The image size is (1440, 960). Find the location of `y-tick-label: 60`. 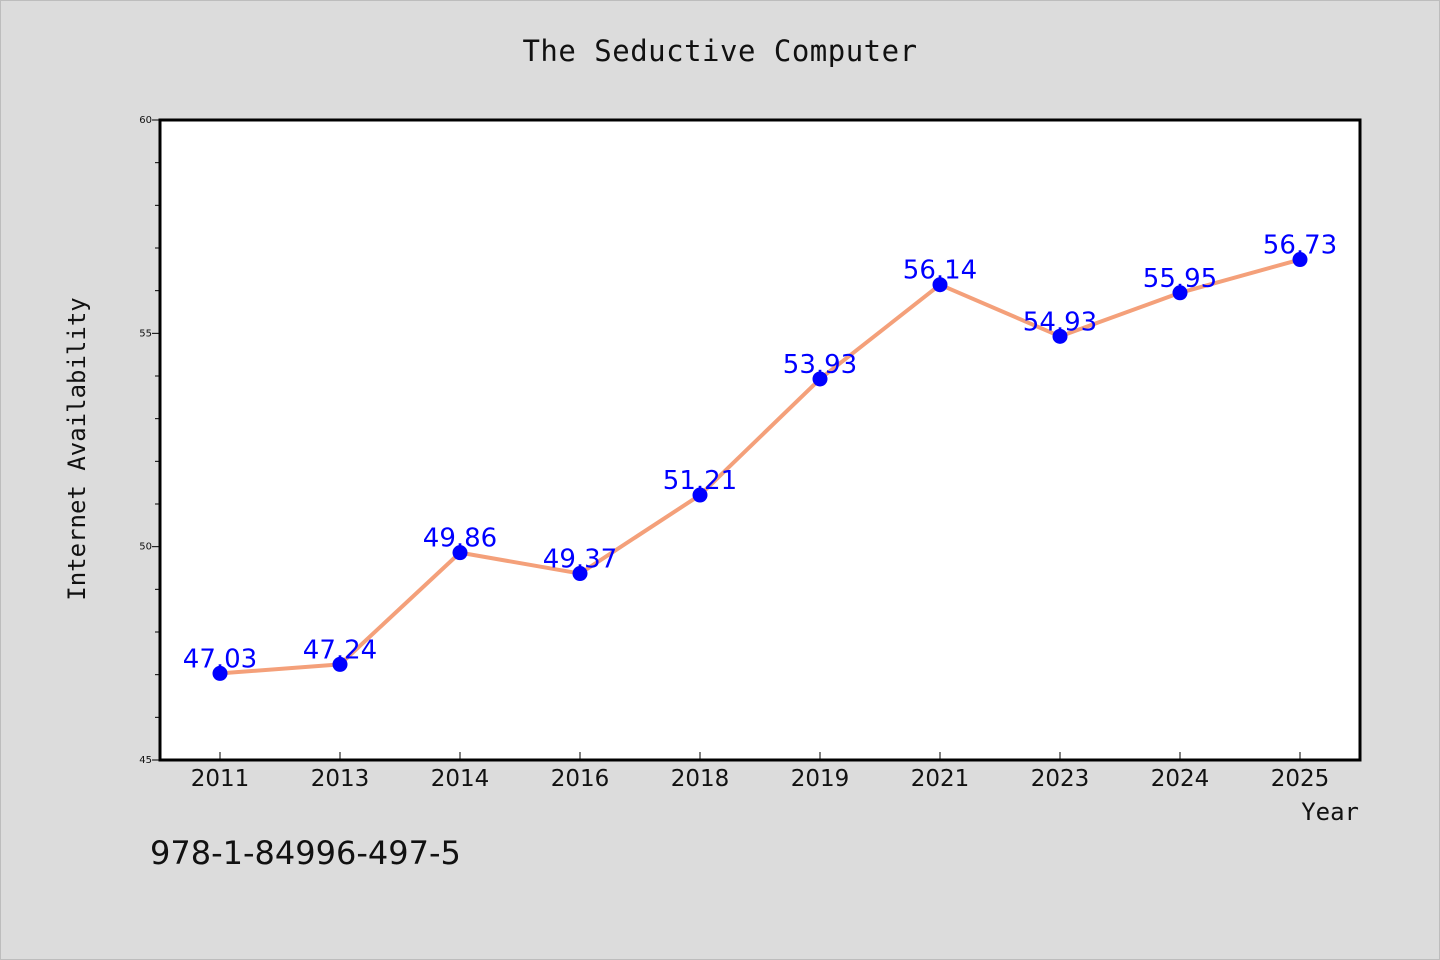

y-tick-label: 60 is located at coordinates (145, 120).